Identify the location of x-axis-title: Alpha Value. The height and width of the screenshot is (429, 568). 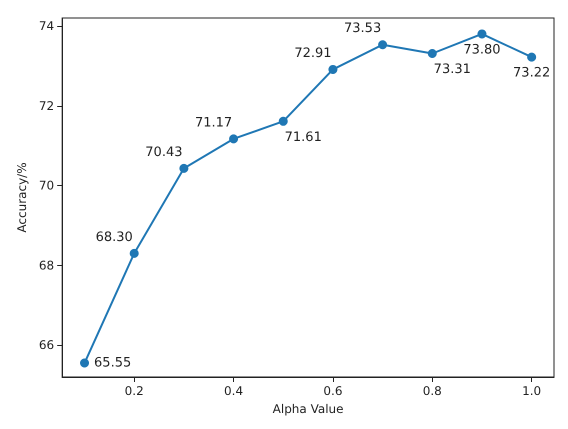
(308, 409).